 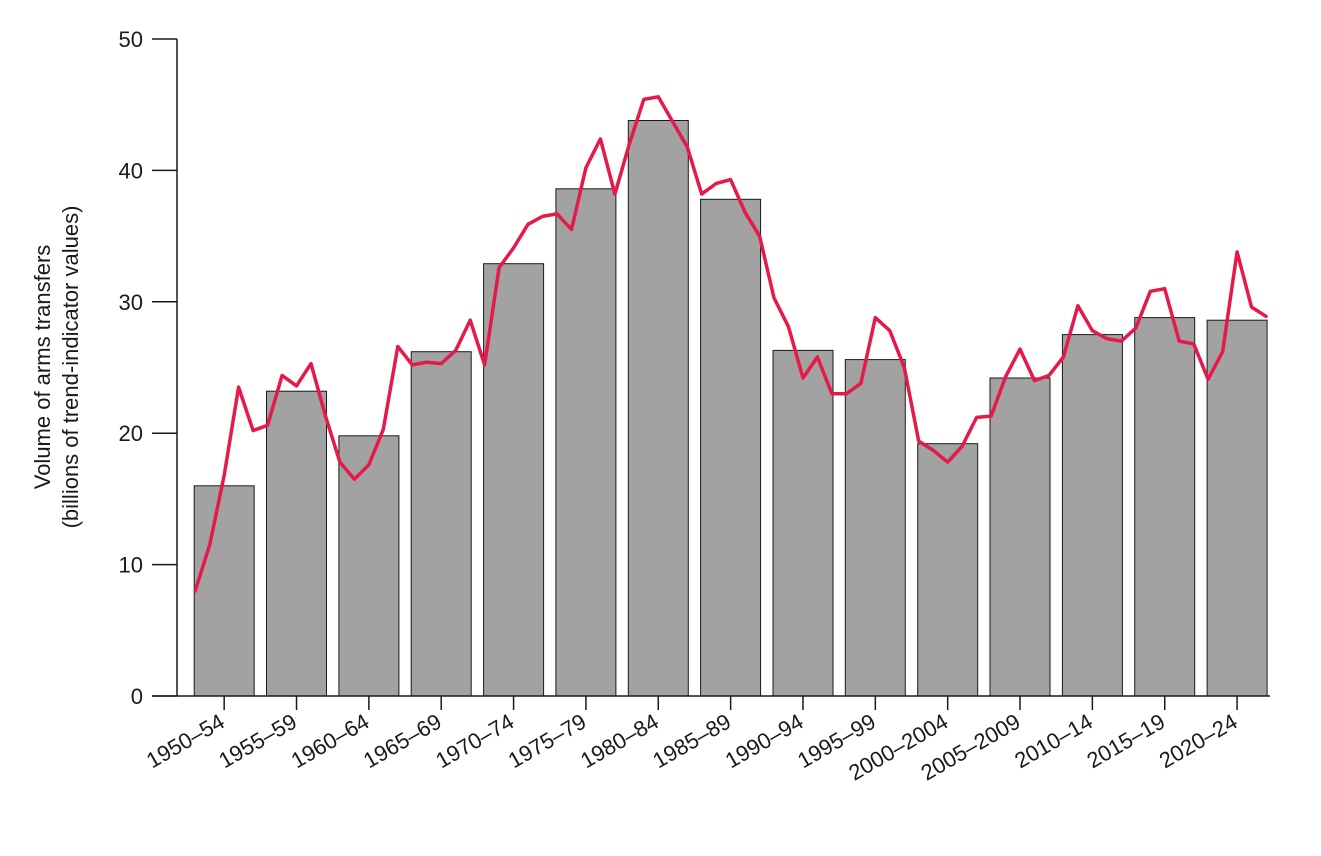 I want to click on x-tick-label-7: 1985–89, so click(x=691, y=741).